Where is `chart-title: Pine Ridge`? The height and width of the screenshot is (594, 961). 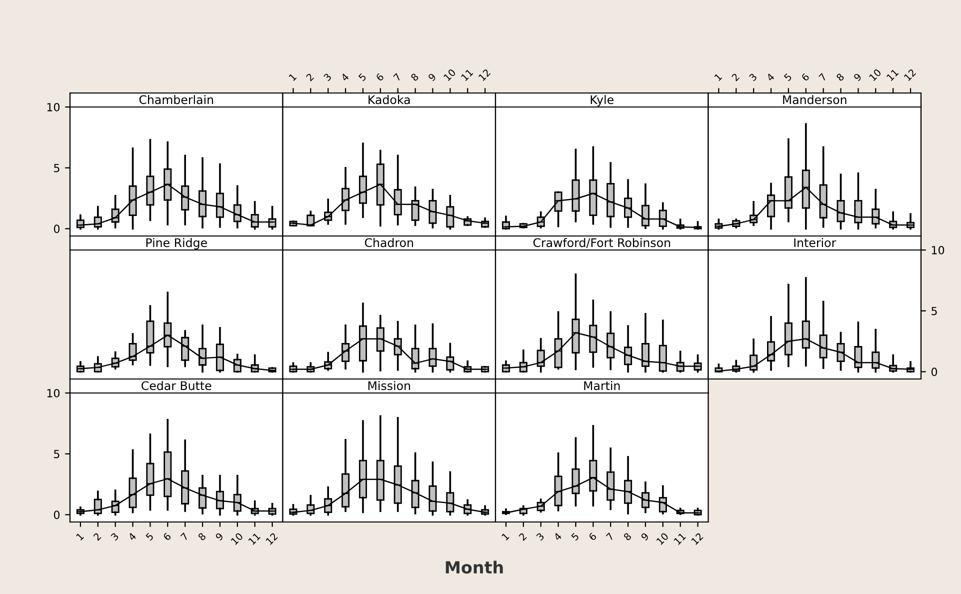 chart-title: Pine Ridge is located at coordinates (176, 244).